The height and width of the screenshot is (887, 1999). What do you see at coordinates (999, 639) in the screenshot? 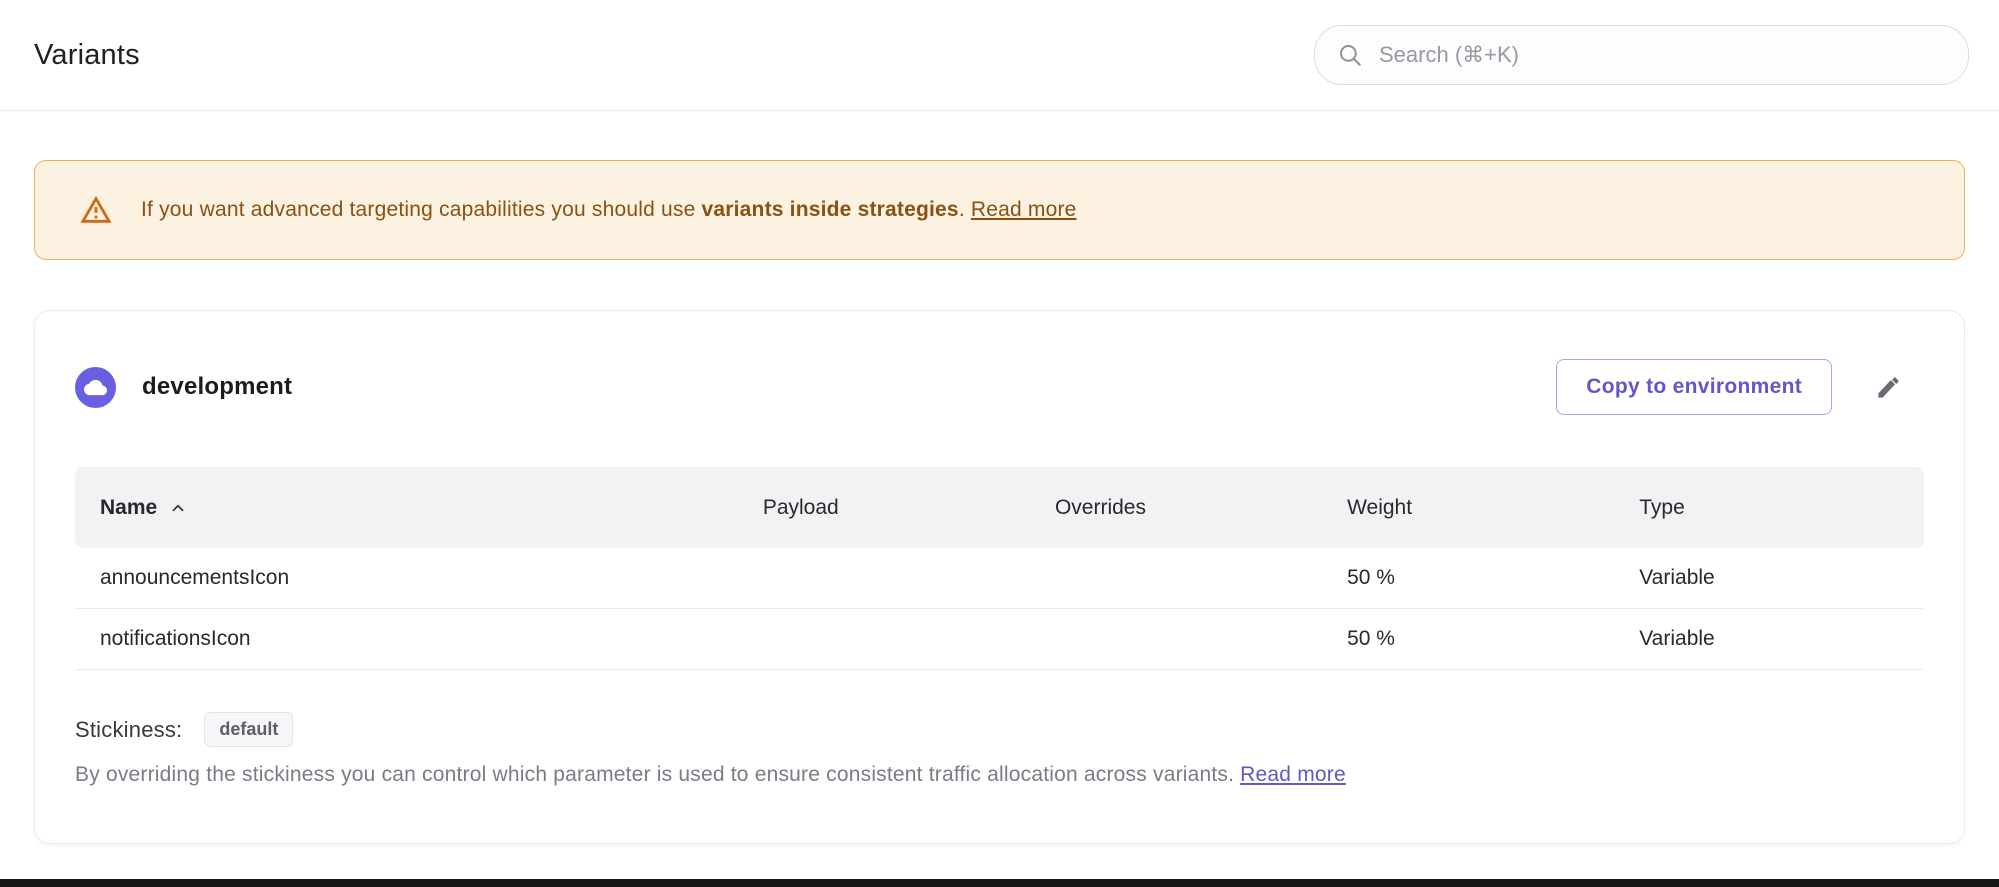
I see `table-row: notificationsIcon 50 % Variable` at bounding box center [999, 639].